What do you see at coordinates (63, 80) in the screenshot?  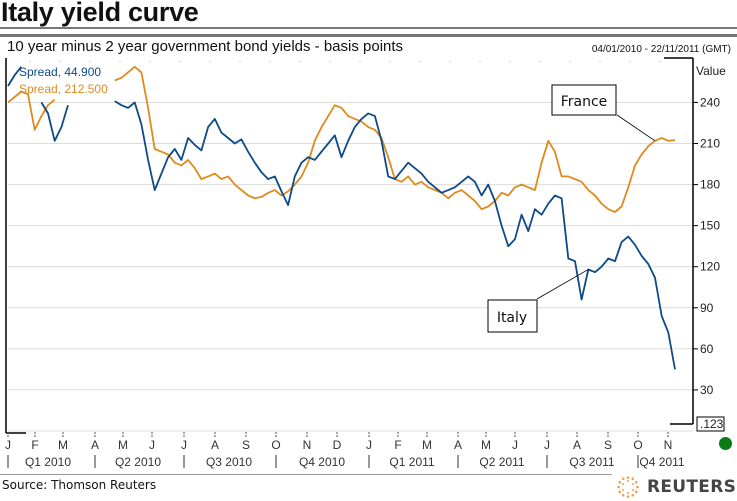 I see `legend: Spread, 44.900 Spread, 212.500` at bounding box center [63, 80].